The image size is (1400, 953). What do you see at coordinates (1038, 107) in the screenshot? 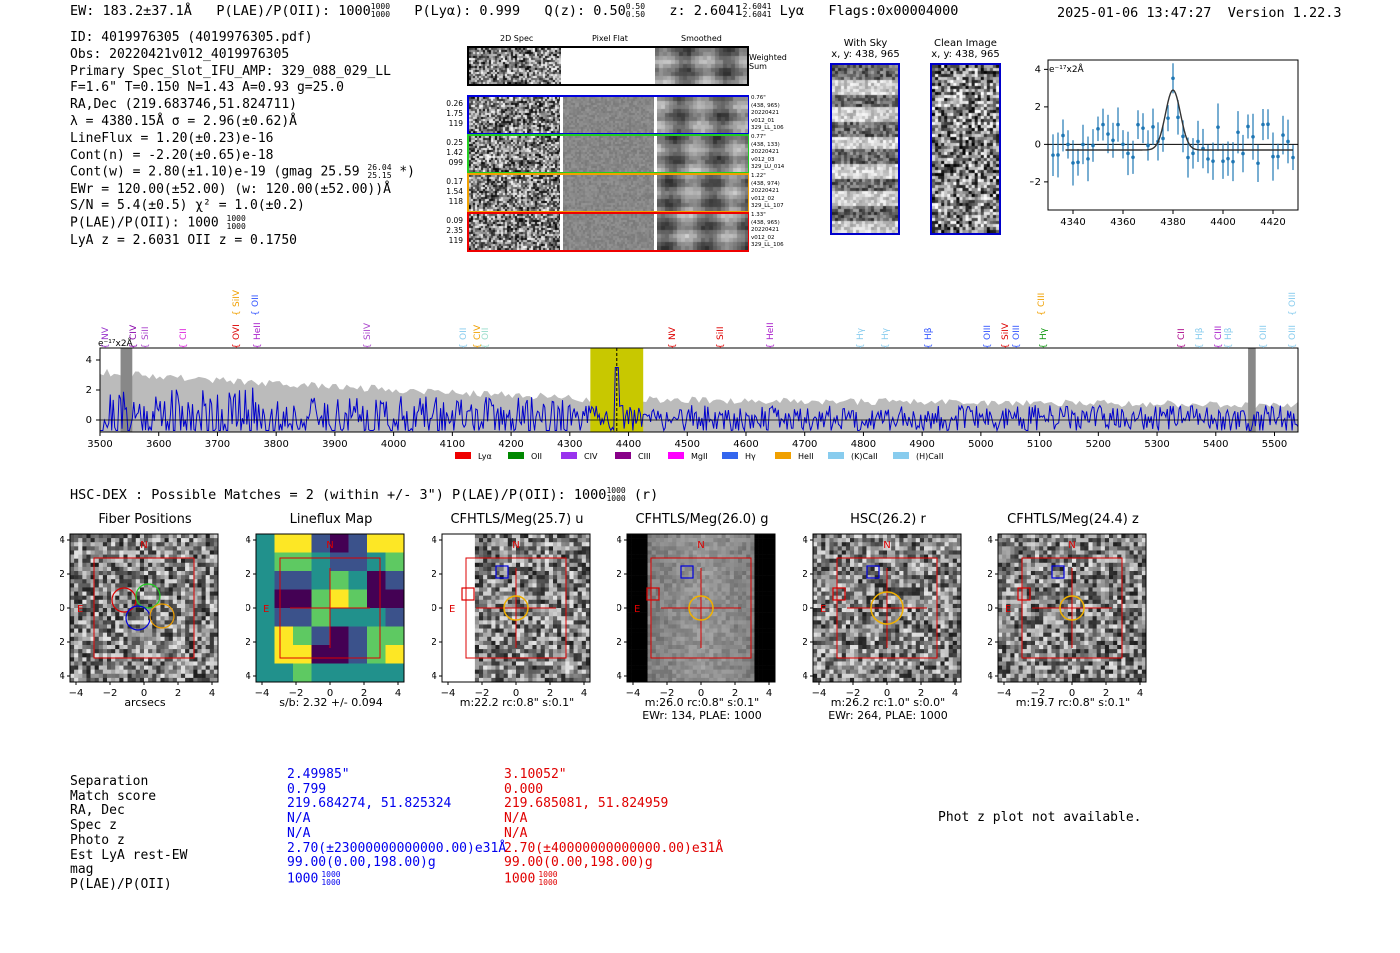
I see `zoom-y-tick: 2` at bounding box center [1038, 107].